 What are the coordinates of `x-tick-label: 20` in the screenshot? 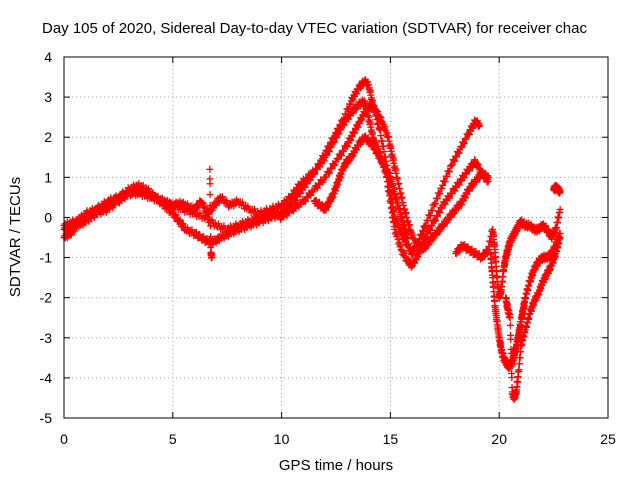 It's located at (499, 439).